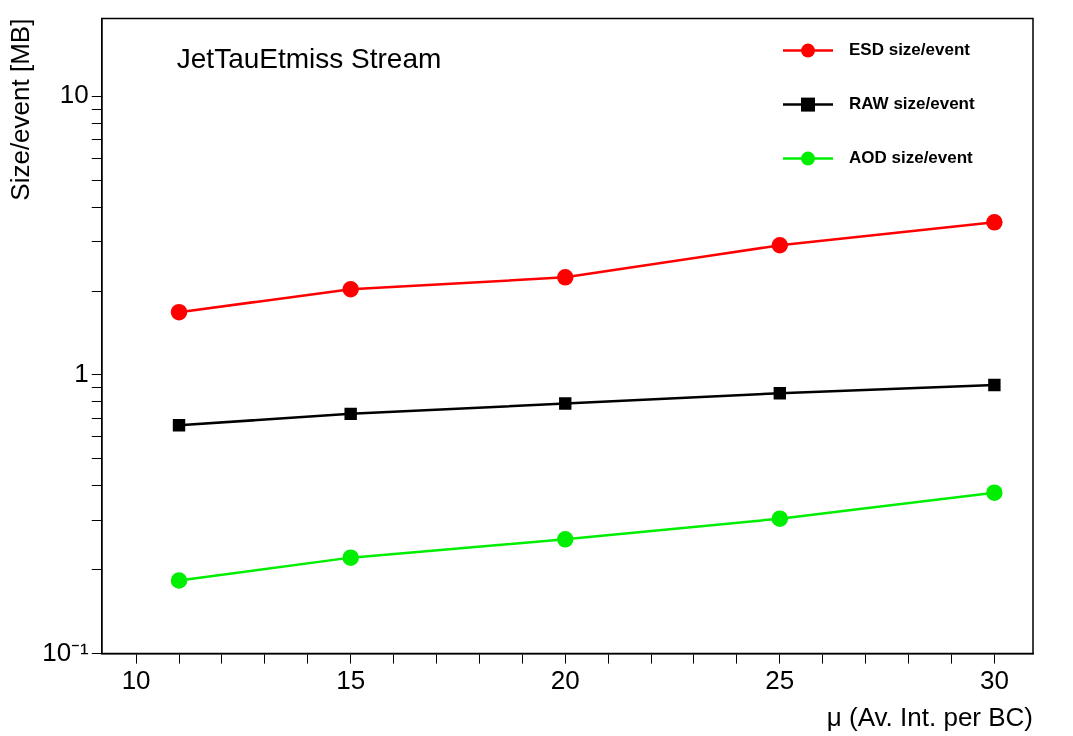 This screenshot has height=736, width=1073. Describe the element at coordinates (780, 680) in the screenshot. I see `x-tick-label: 25` at that location.